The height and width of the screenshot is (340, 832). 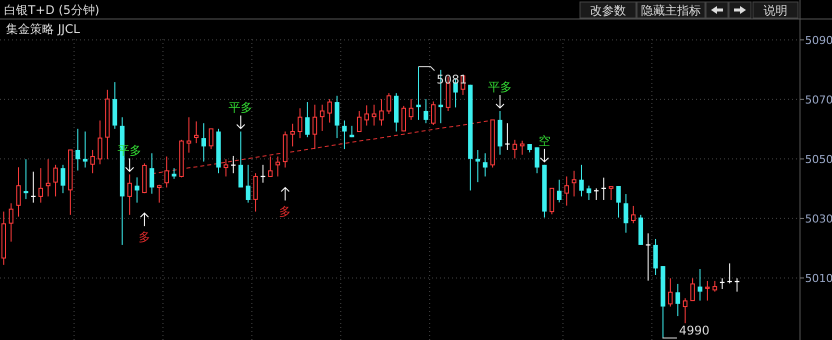 What do you see at coordinates (43, 29) in the screenshot?
I see `subtitle: 集金策略 JJCL` at bounding box center [43, 29].